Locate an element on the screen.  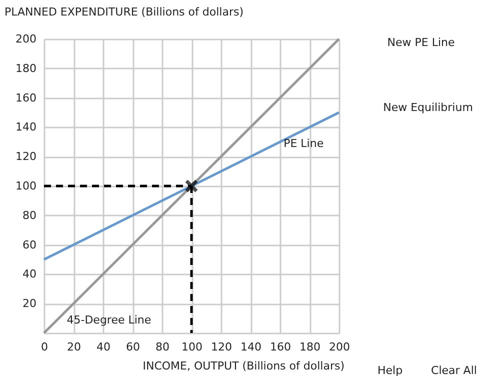
series-label: PE Line is located at coordinates (304, 143).